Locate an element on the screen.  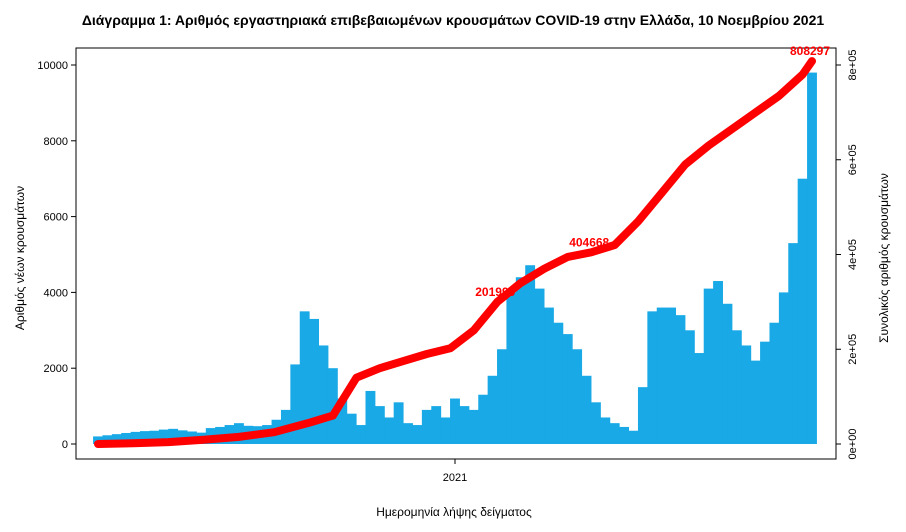
left-tick-label-5: 10000 is located at coordinates (52, 66).